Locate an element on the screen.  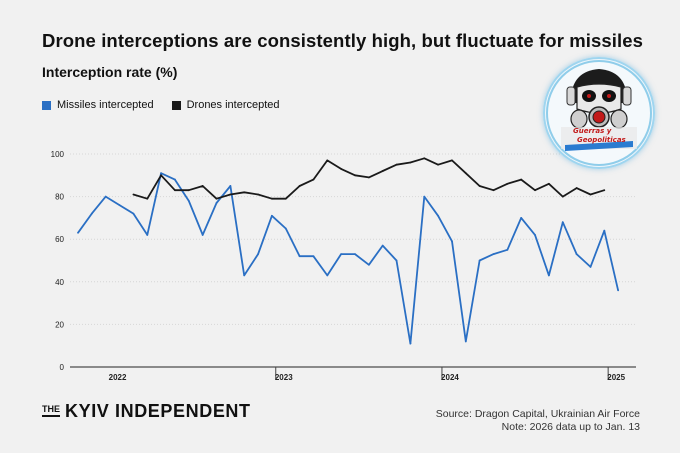
y-tick-label-40: 40 is located at coordinates (59, 282).